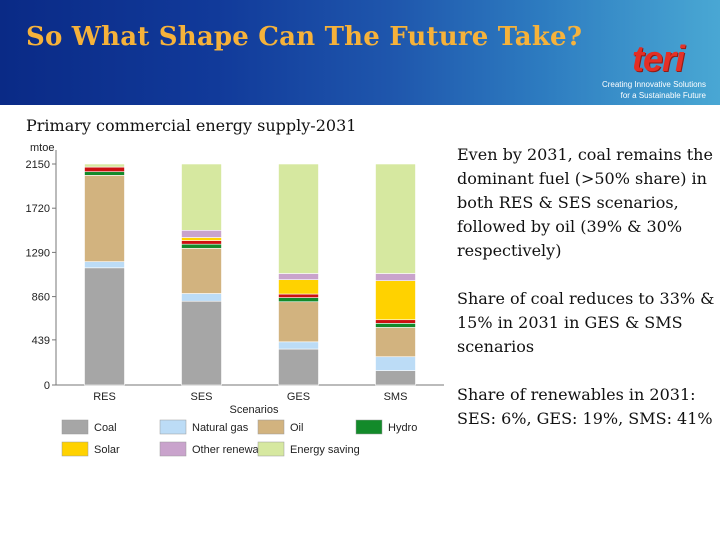 Image resolution: width=720 pixels, height=540 pixels. I want to click on logo-wordmark: teri, so click(658, 58).